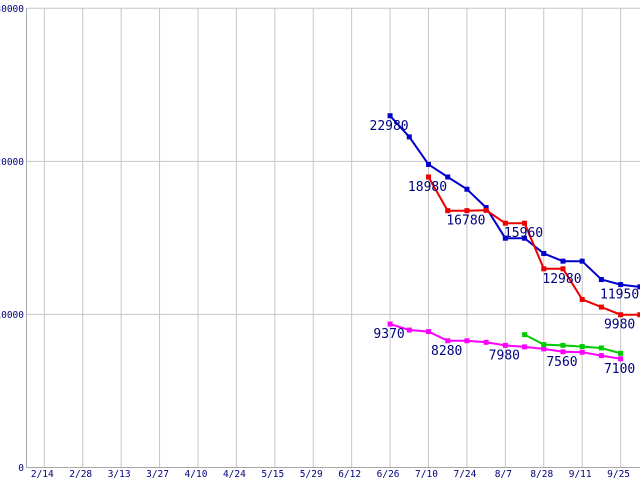 The width and height of the screenshot is (640, 480). I want to click on x-tick-label: 9/11, so click(580, 474).